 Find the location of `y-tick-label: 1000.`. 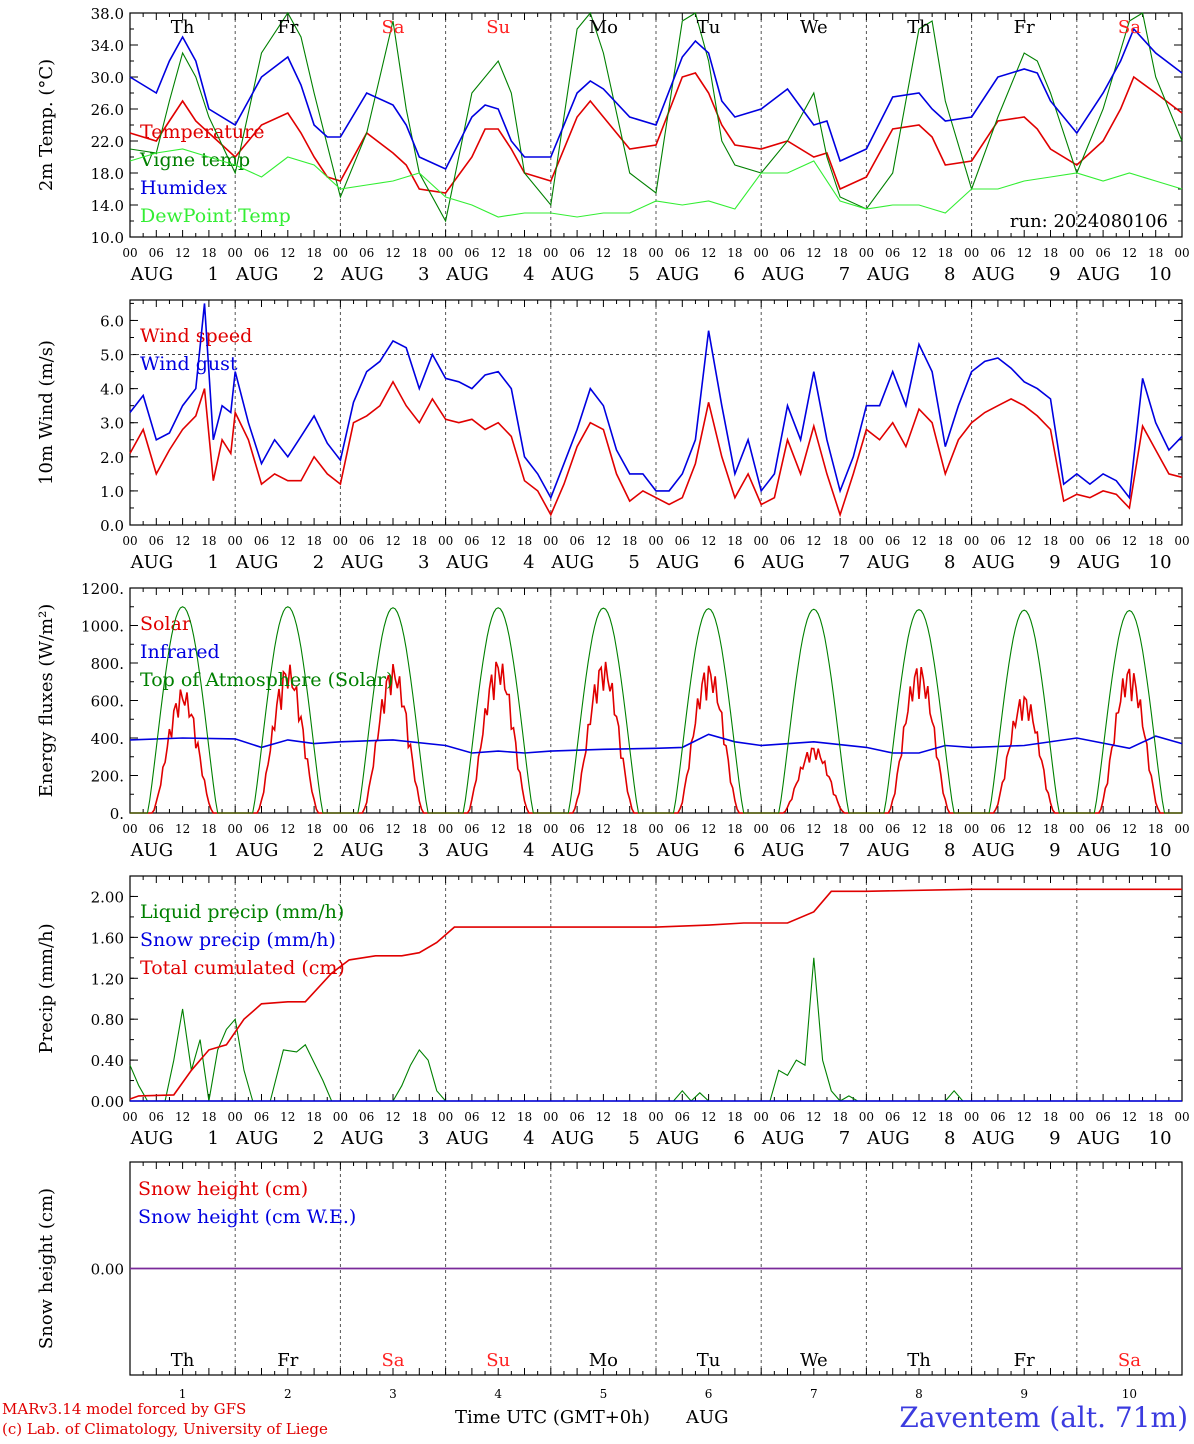

y-tick-label: 1000. is located at coordinates (102, 627).